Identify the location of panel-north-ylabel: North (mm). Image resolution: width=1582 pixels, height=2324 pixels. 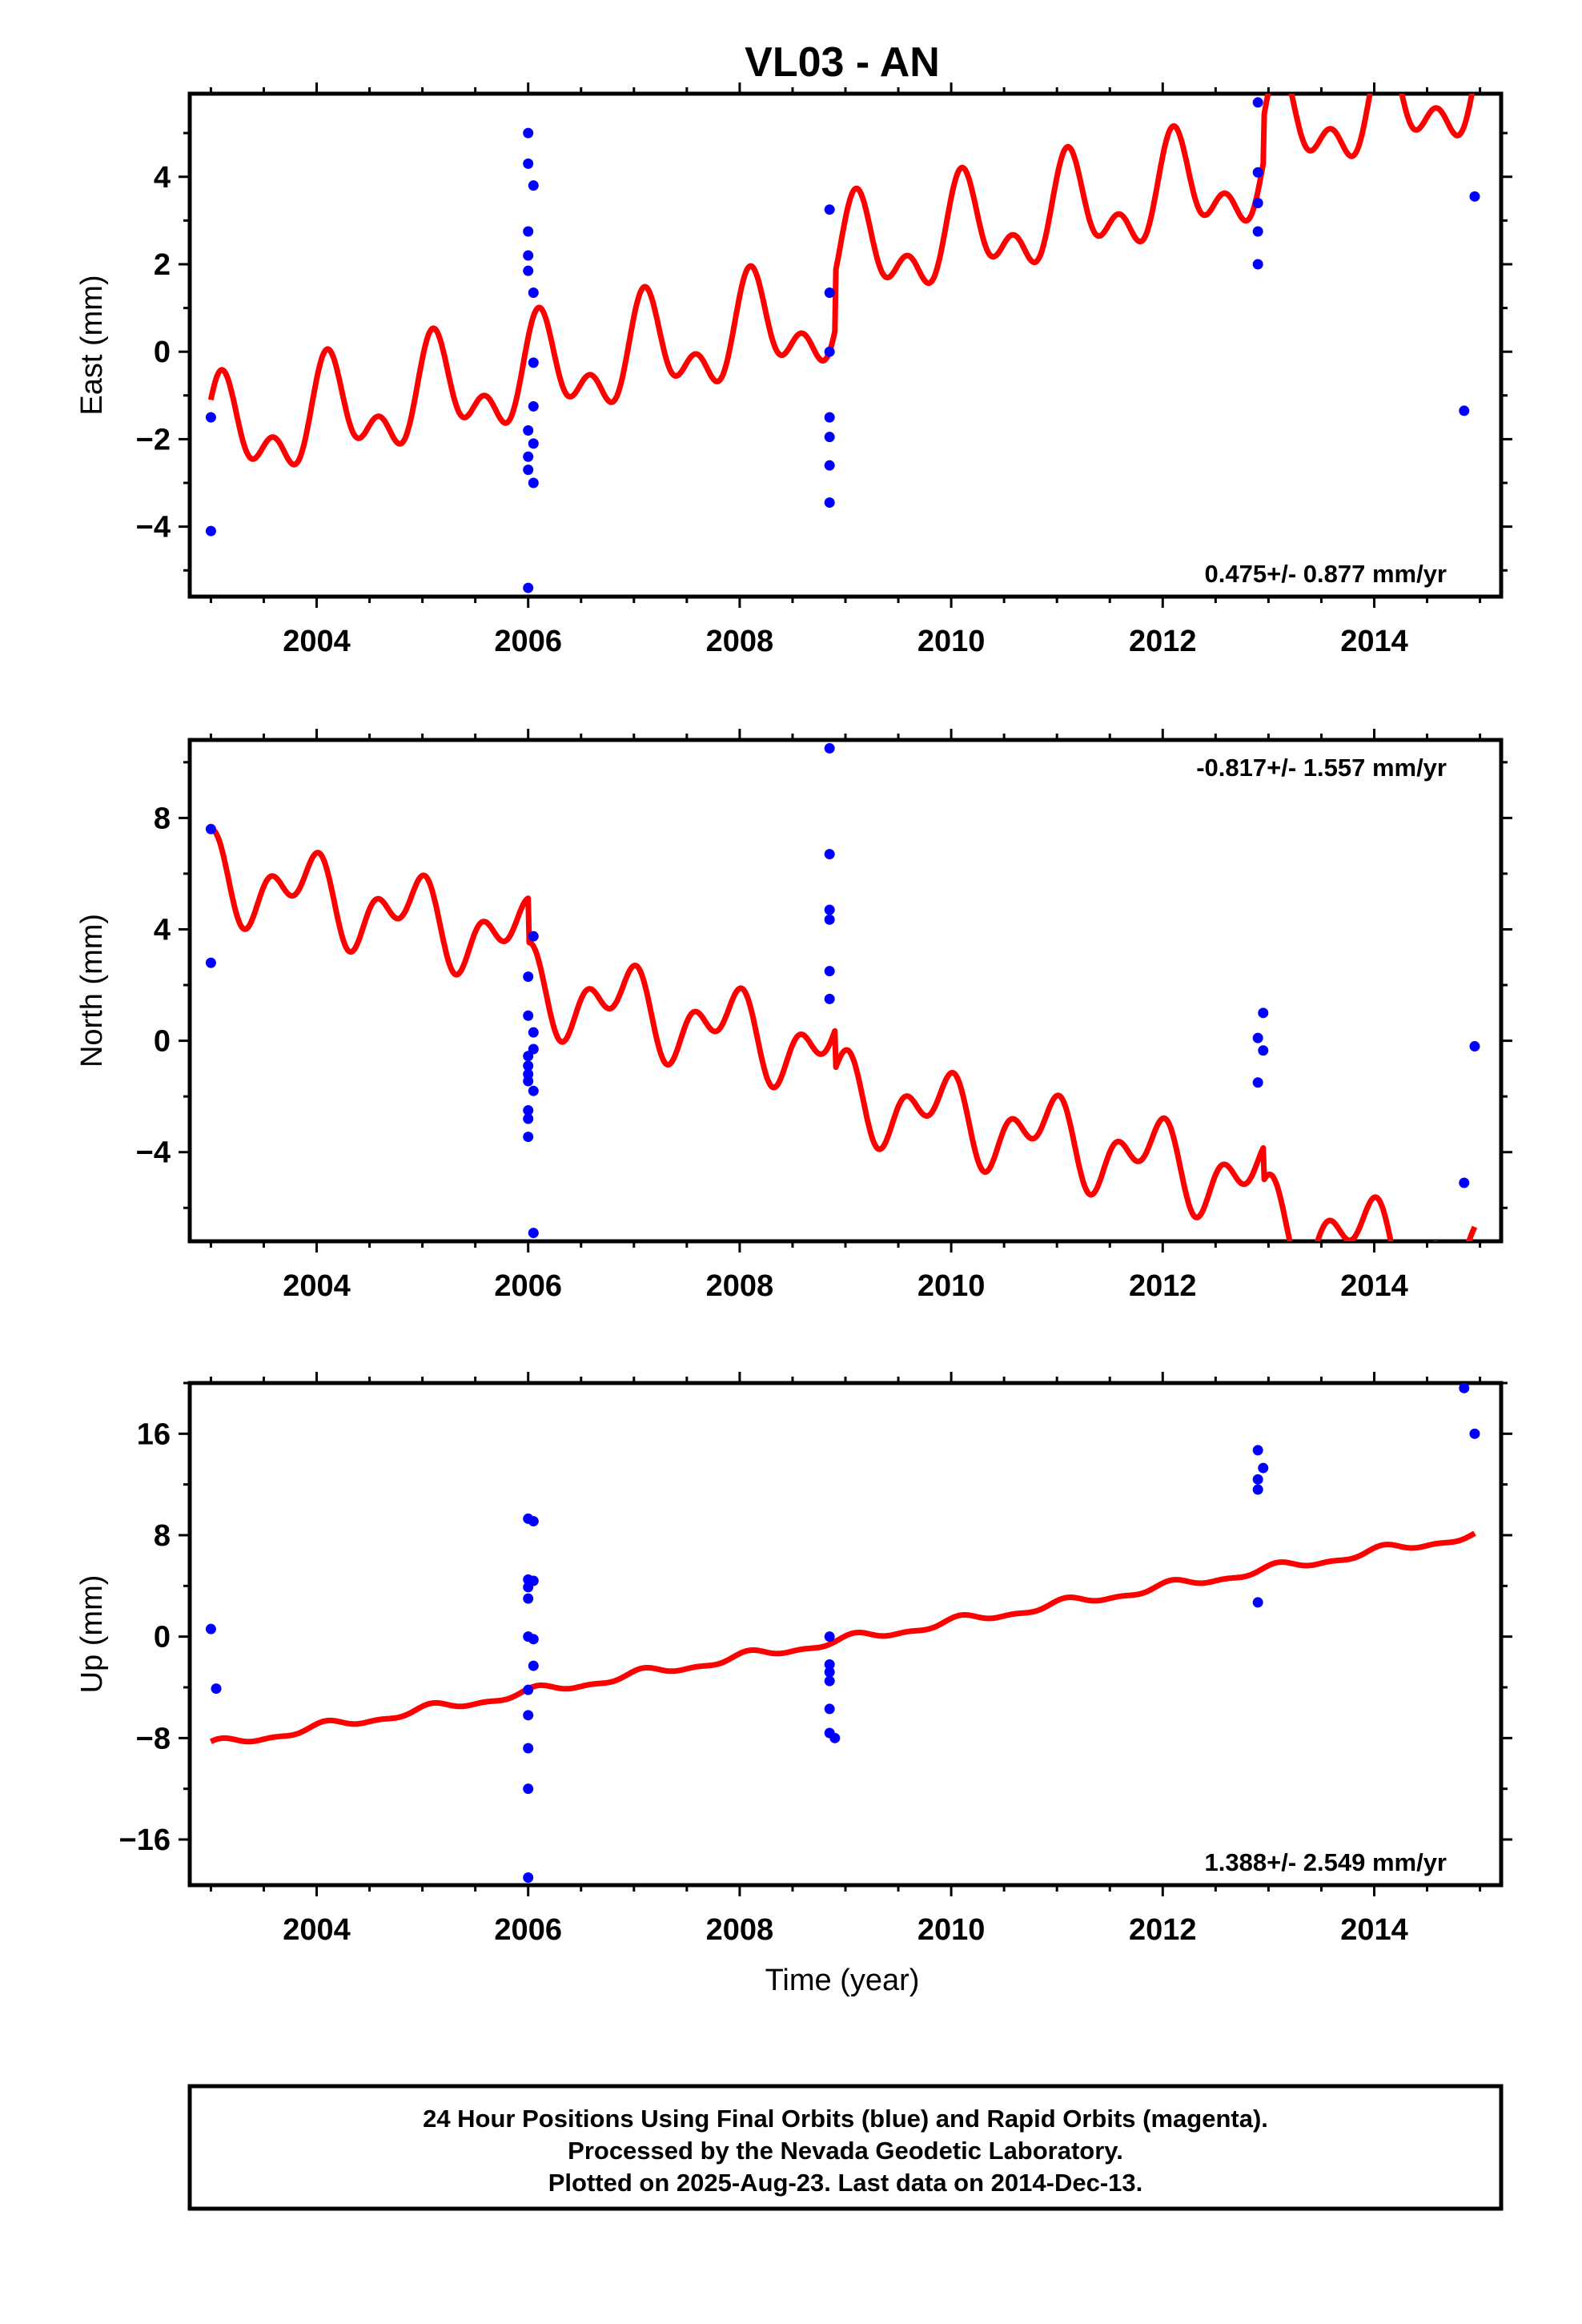
(92, 991).